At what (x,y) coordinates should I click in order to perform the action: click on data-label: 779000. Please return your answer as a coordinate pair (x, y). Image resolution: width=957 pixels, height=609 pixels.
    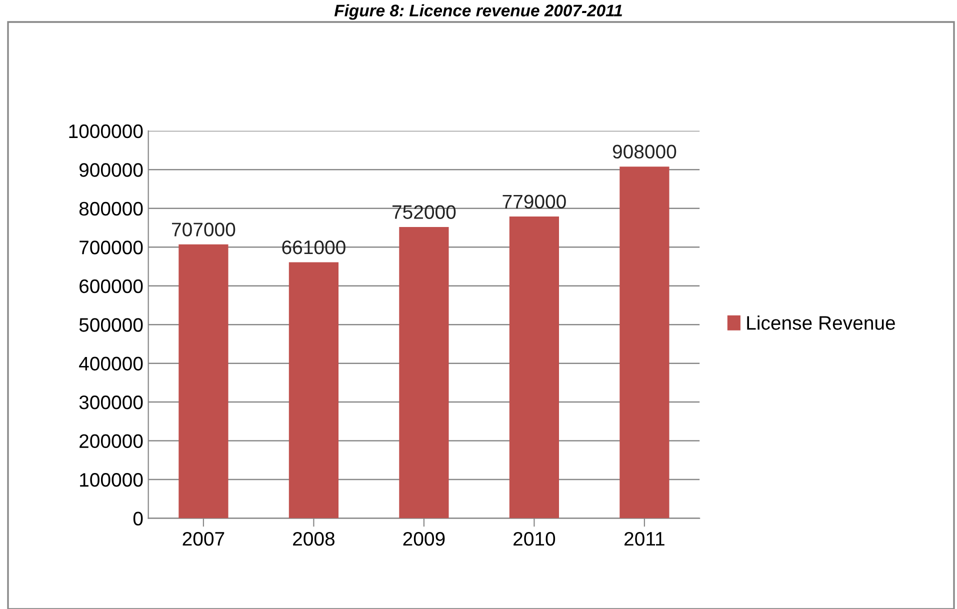
    Looking at the image, I should click on (534, 201).